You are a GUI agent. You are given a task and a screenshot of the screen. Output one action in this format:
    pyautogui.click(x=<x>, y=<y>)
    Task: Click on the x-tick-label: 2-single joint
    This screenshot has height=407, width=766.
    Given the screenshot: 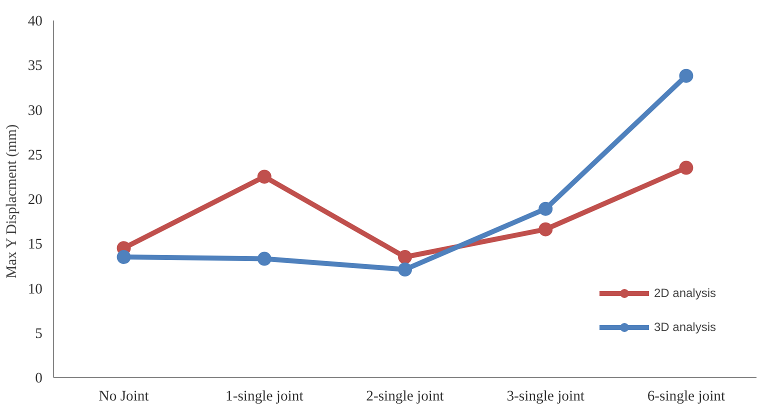 What is the action you would take?
    pyautogui.click(x=405, y=396)
    